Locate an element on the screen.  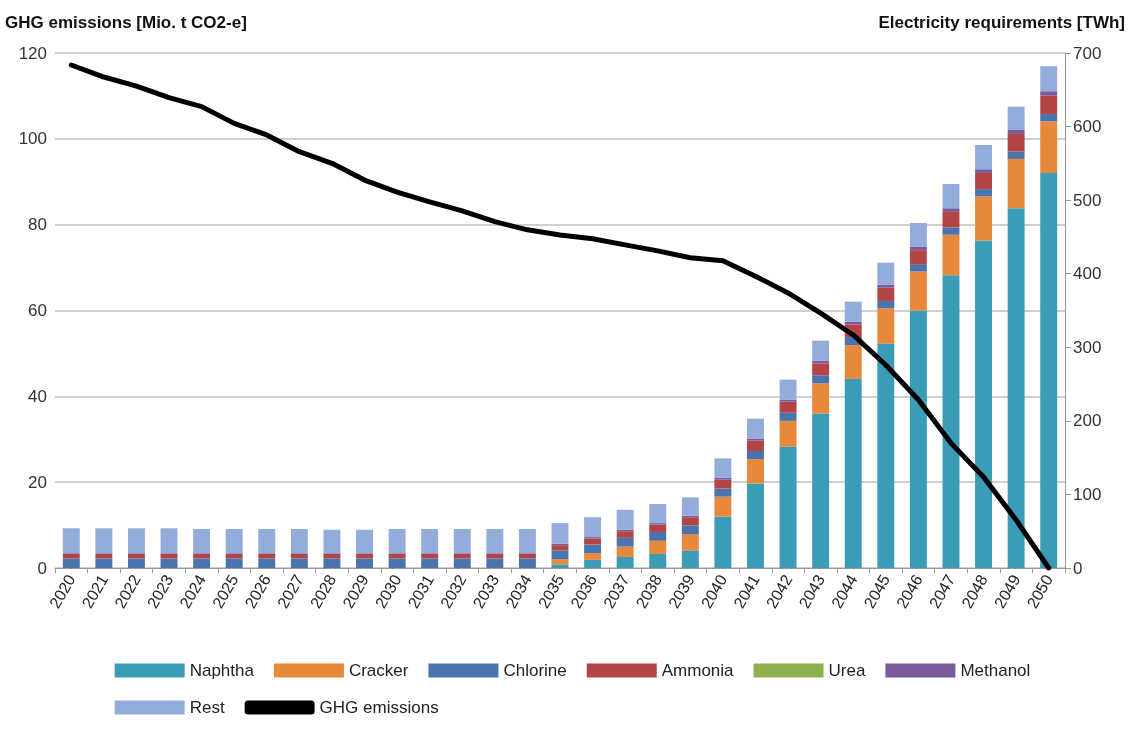
legend-label: Methanol is located at coordinates (995, 670).